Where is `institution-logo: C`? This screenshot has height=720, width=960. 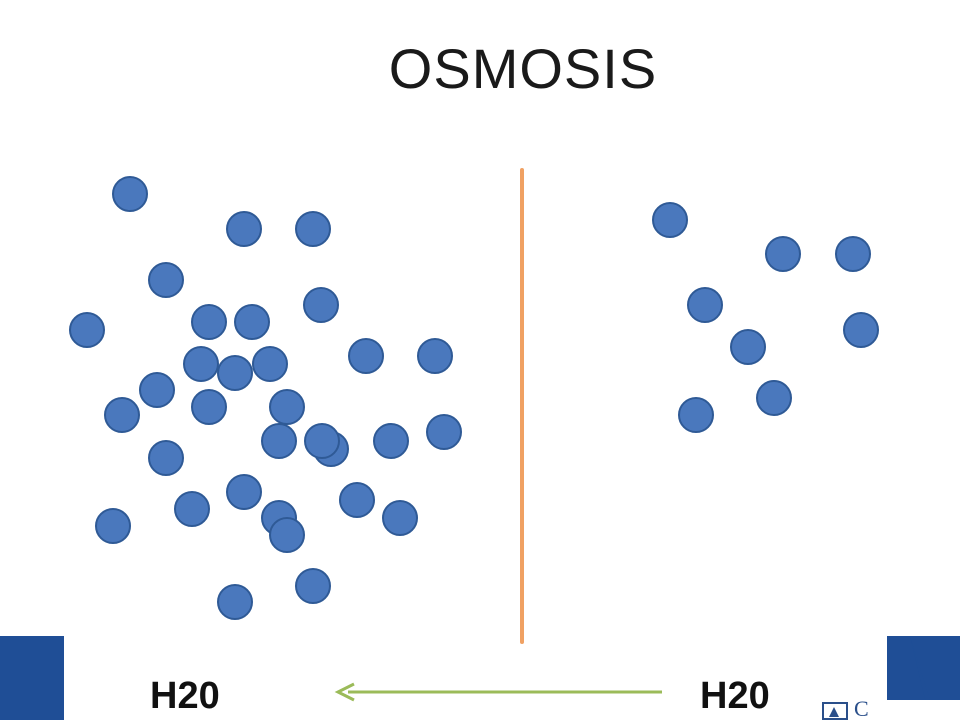
institution-logo: C is located at coordinates (891, 708).